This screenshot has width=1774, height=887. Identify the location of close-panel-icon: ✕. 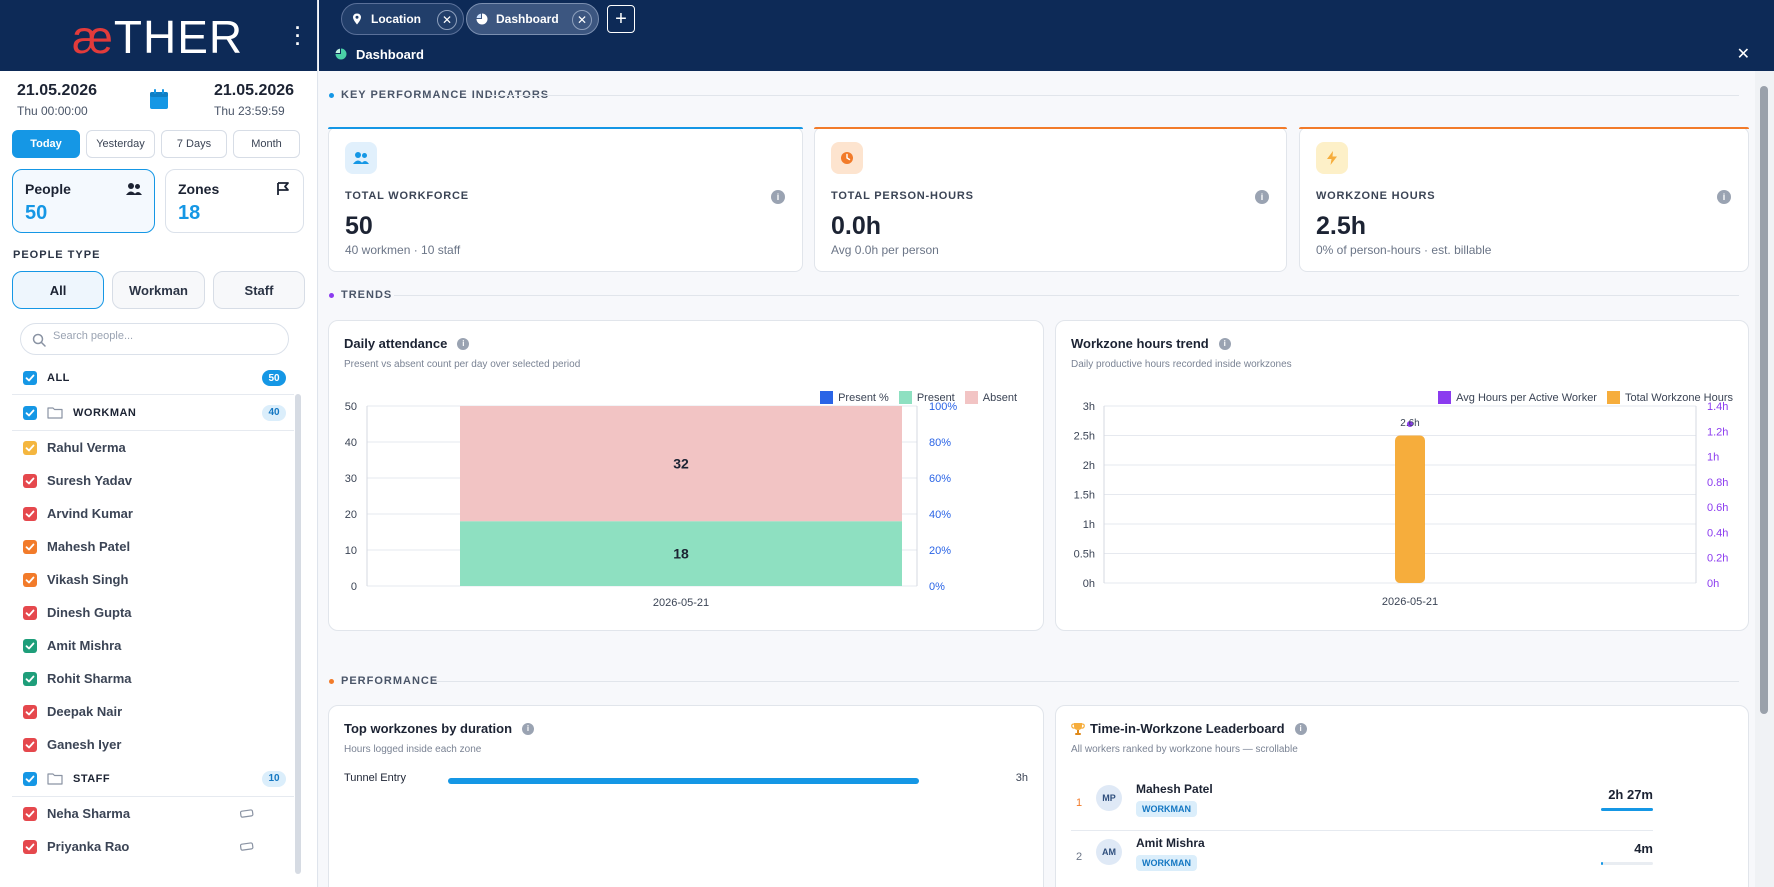
(1743, 54).